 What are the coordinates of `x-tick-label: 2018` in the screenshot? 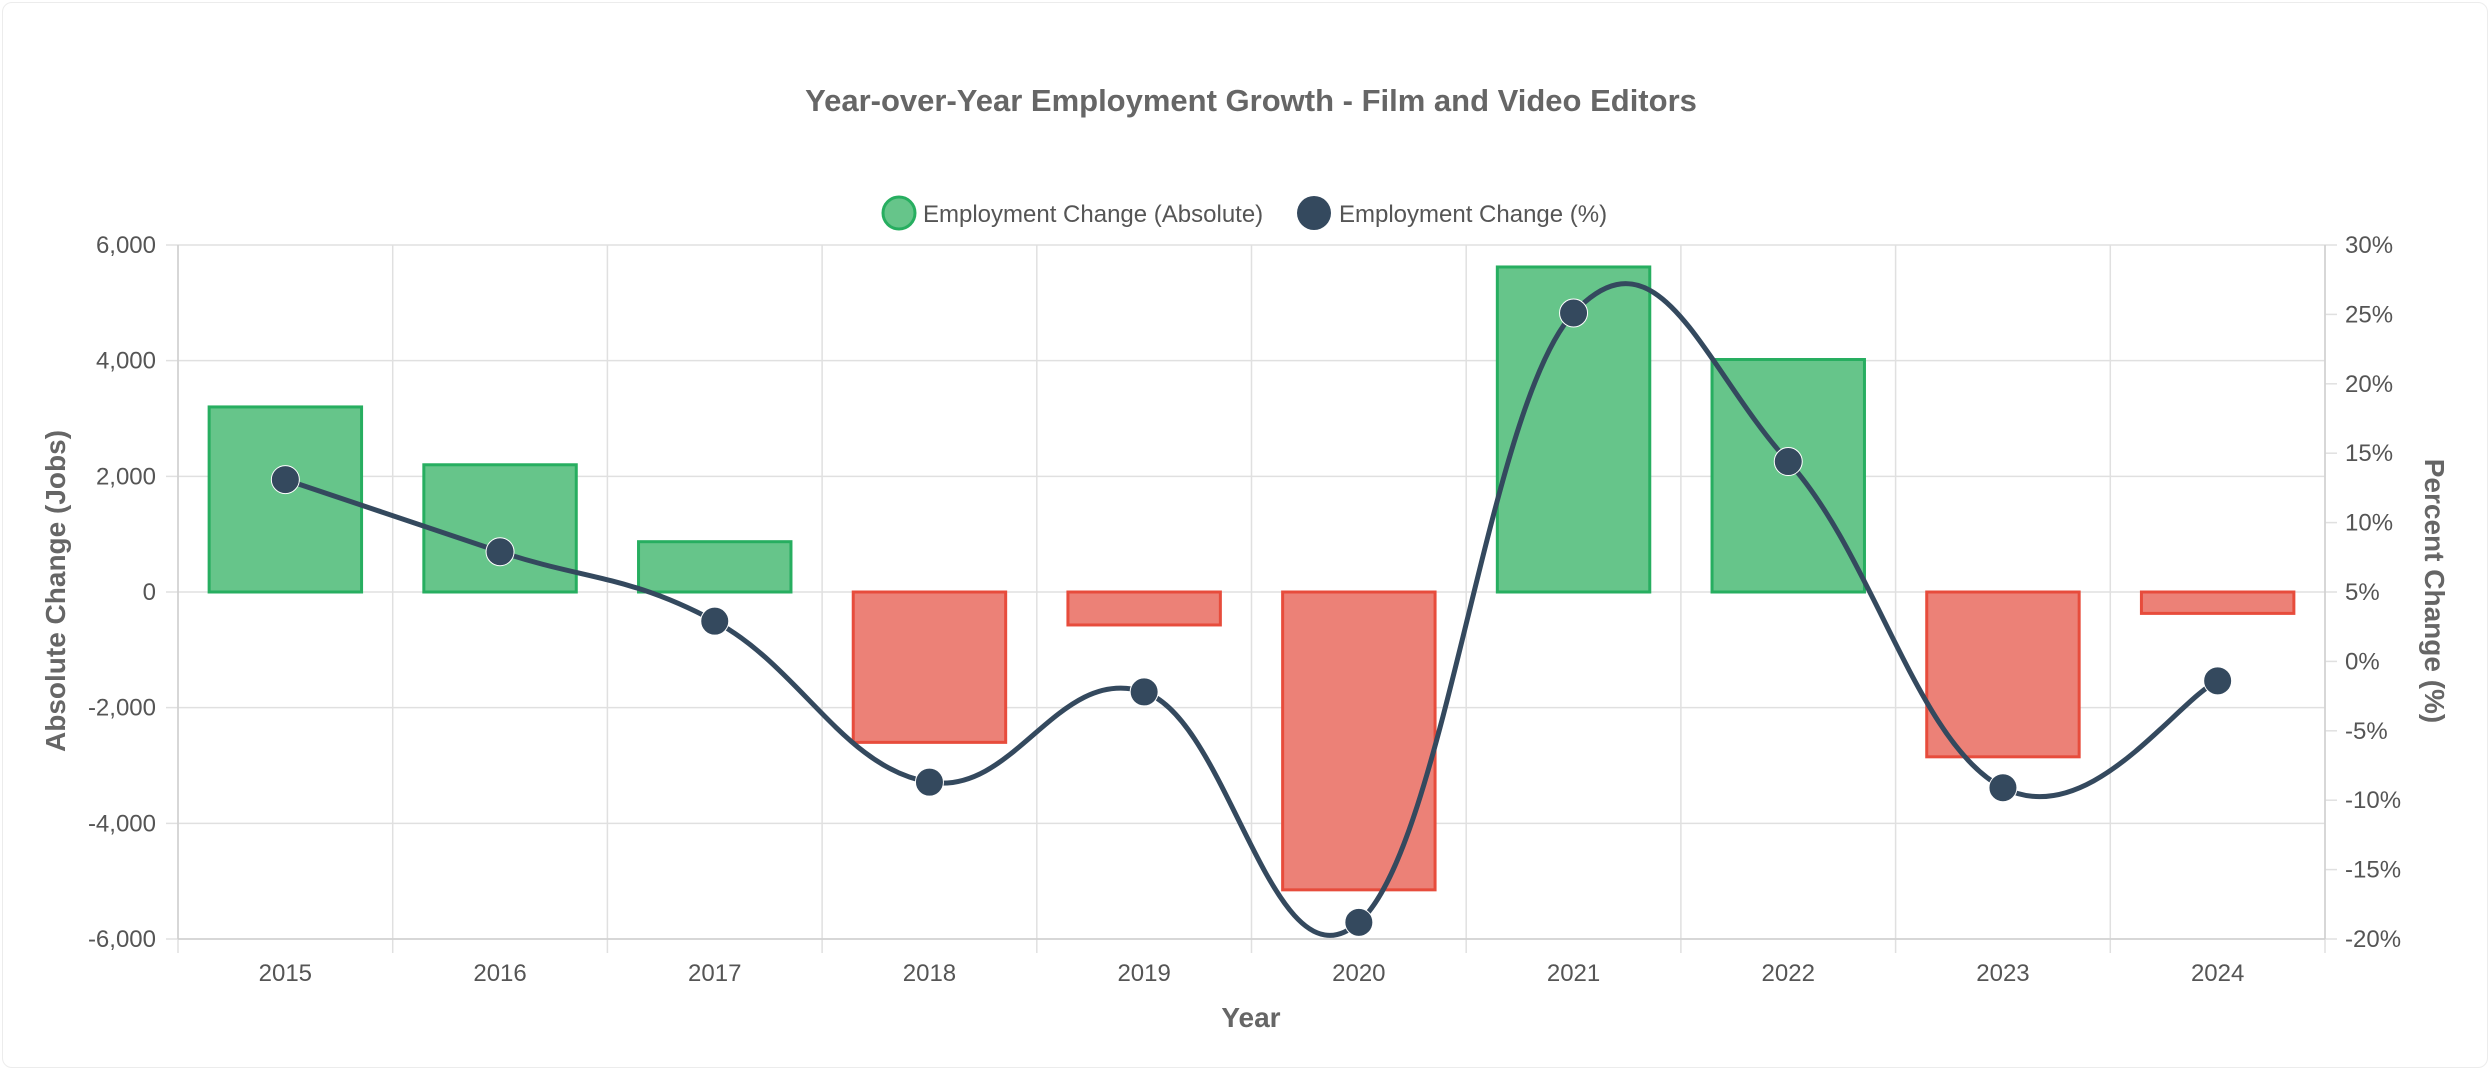 It's located at (929, 973).